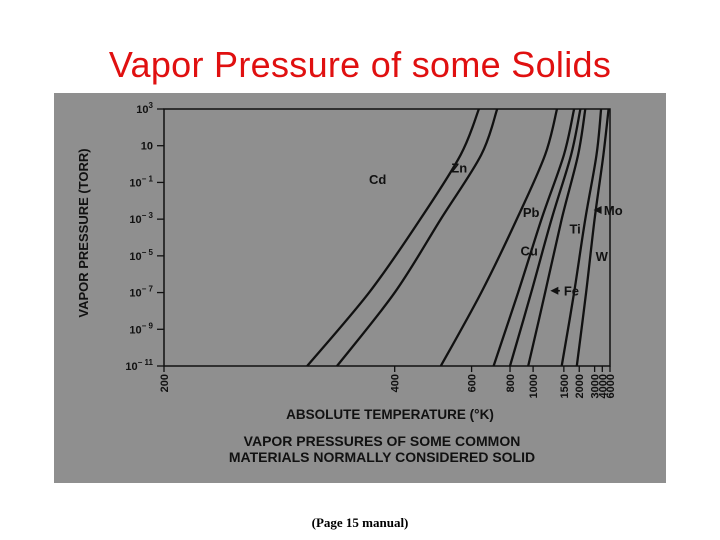 The width and height of the screenshot is (720, 540). I want to click on x-tick-label: 2000, so click(580, 386).